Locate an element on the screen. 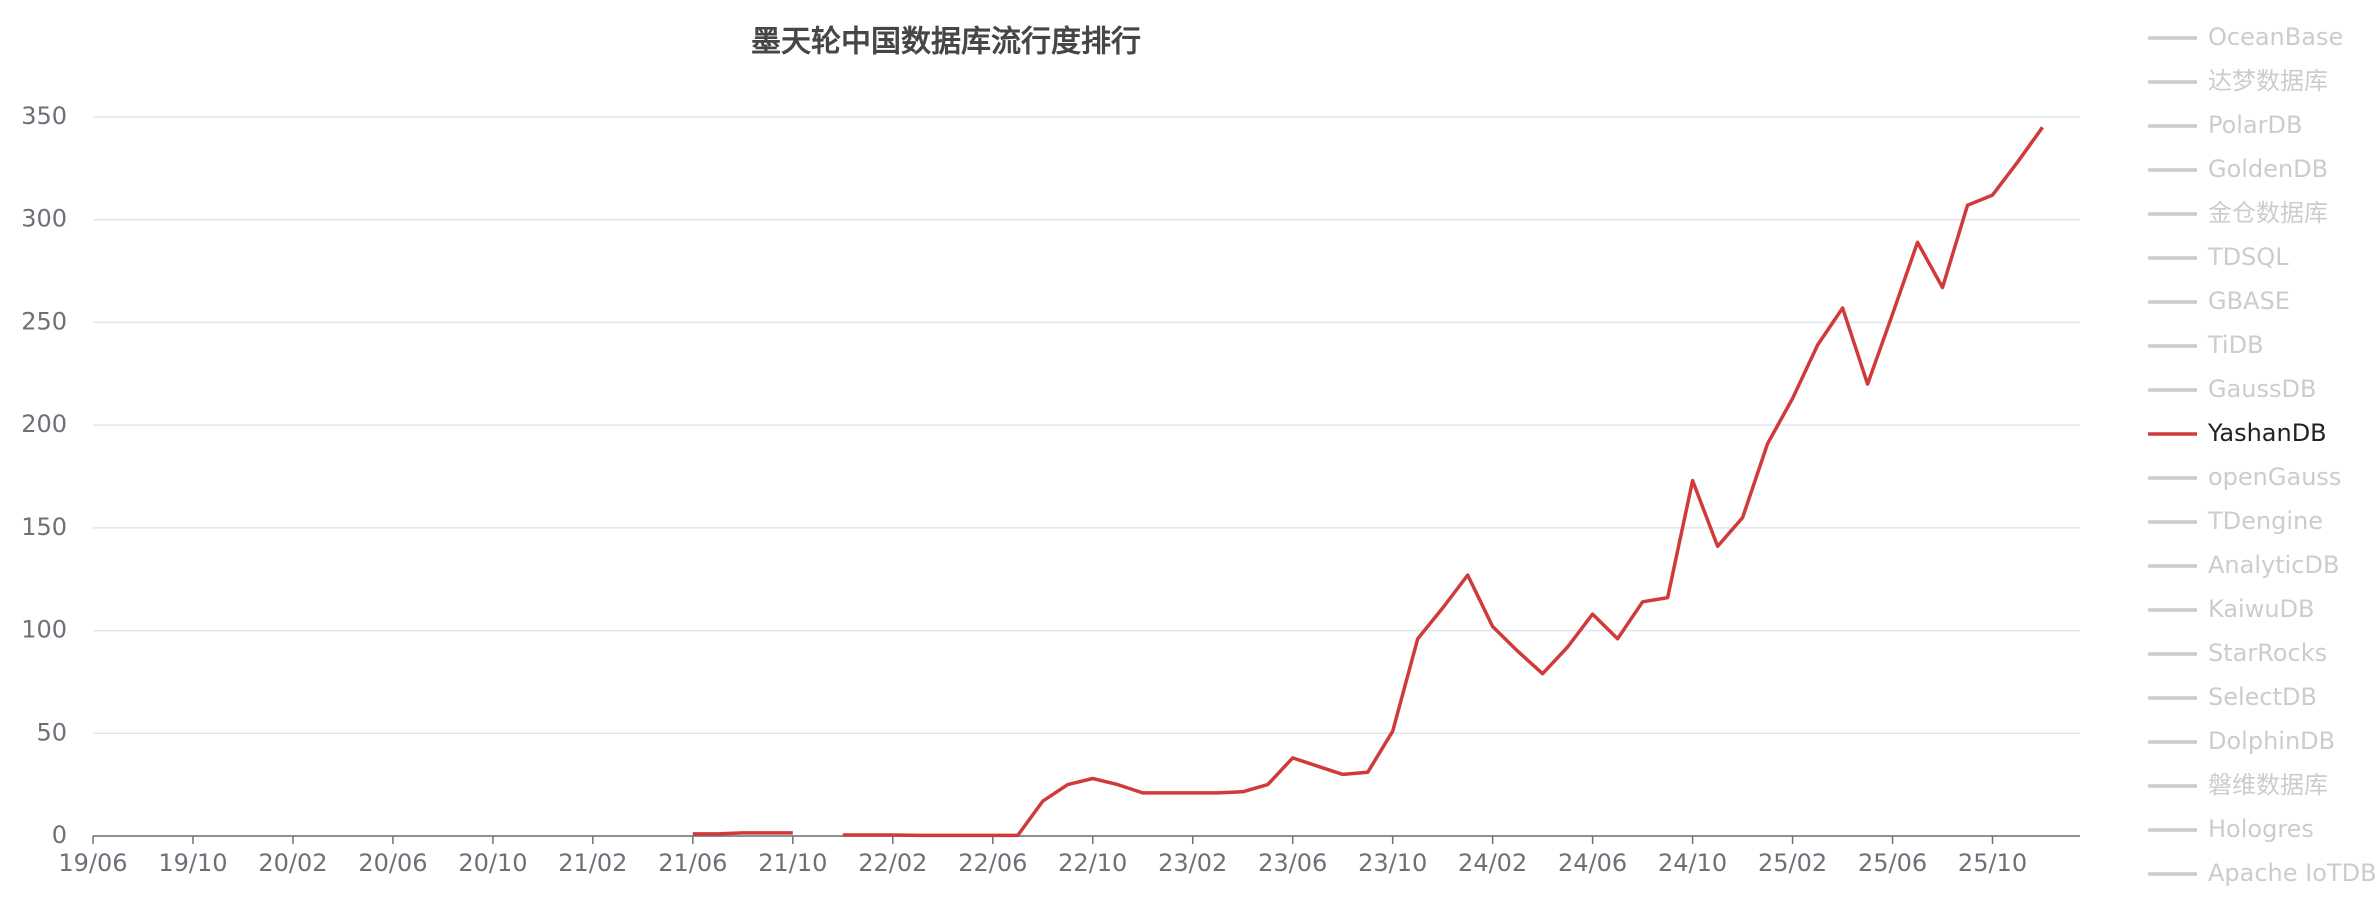  legend-label: TiDB is located at coordinates (2235, 345).